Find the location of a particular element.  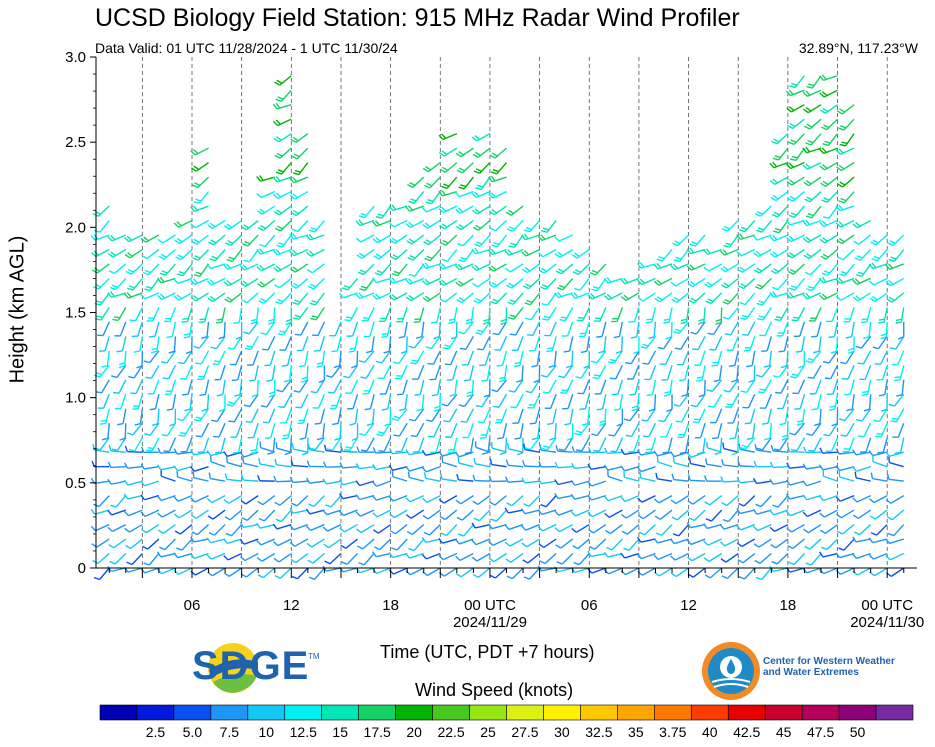

x-tick-label: 12 is located at coordinates (688, 605).